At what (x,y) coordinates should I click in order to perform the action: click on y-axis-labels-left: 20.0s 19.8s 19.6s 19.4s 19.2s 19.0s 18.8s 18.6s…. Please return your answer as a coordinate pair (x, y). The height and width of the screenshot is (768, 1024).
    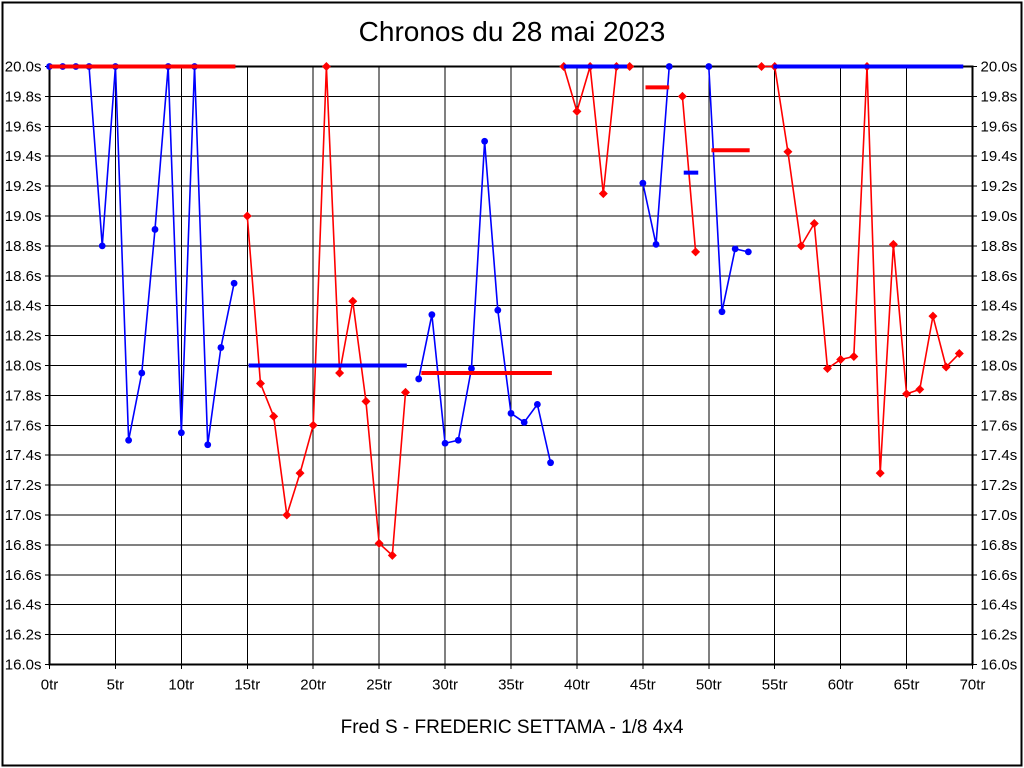
    Looking at the image, I should click on (23, 366).